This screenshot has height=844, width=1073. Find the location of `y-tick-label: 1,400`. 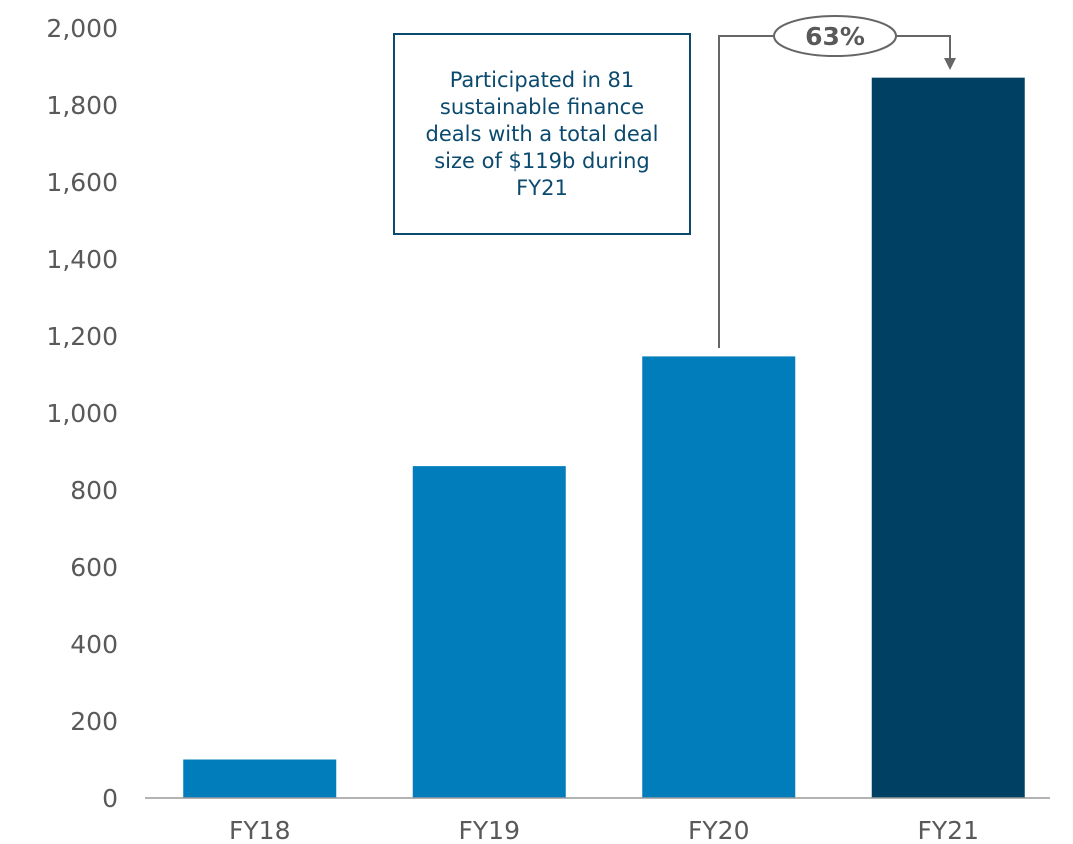

y-tick-label: 1,400 is located at coordinates (82, 259).